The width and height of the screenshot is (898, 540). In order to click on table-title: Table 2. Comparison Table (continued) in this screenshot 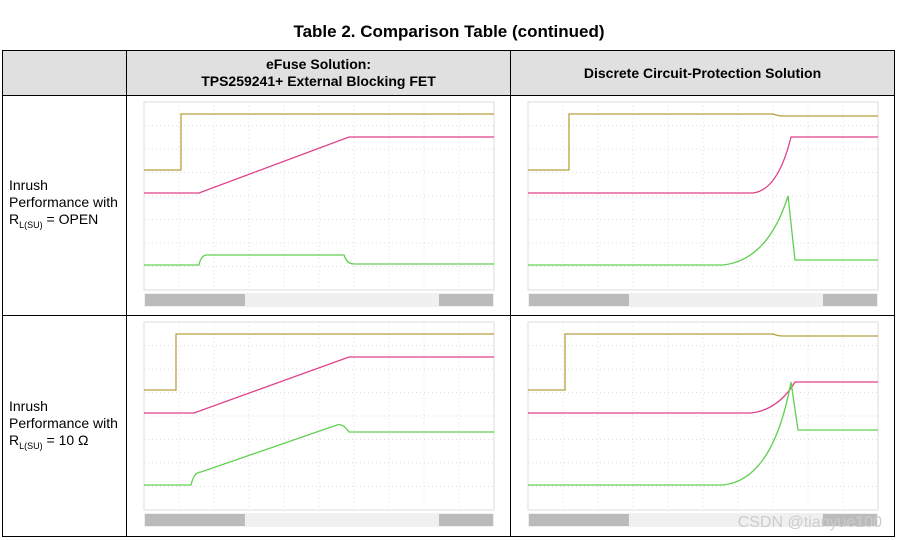, I will do `click(449, 31)`.